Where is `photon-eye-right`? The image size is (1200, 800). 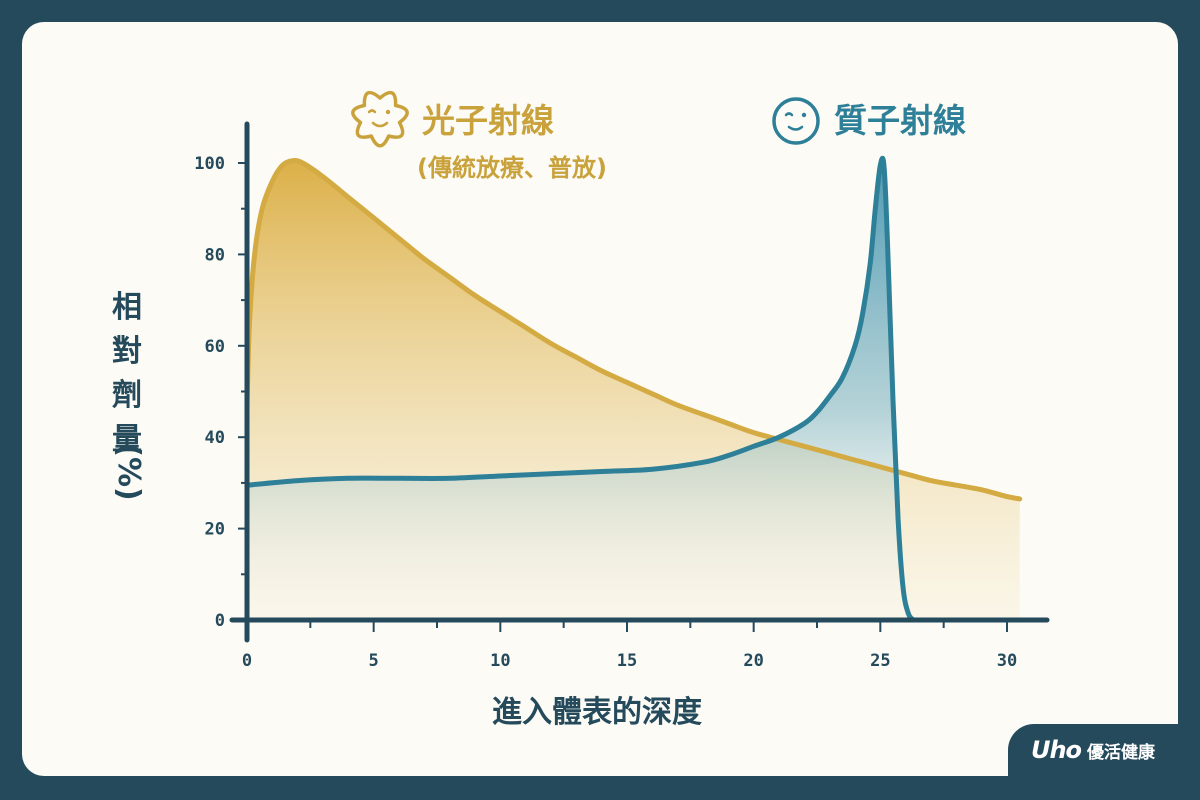
photon-eye-right is located at coordinates (388, 112).